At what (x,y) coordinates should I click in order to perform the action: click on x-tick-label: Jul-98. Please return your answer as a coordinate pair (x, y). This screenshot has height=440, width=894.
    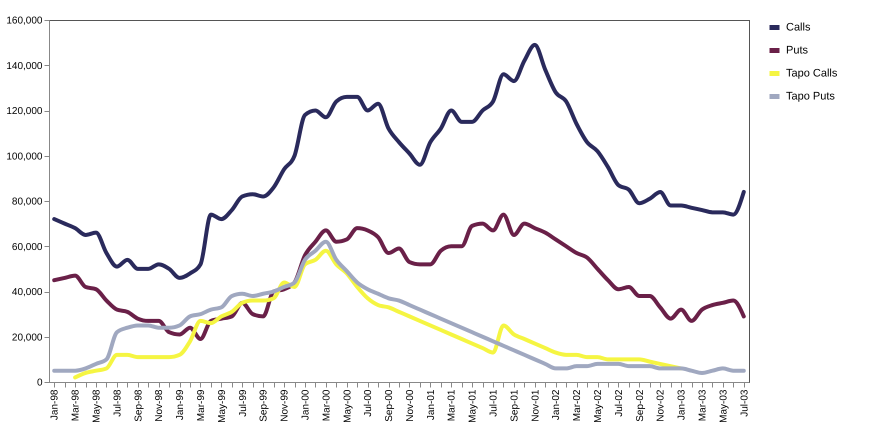
    Looking at the image, I should click on (118, 403).